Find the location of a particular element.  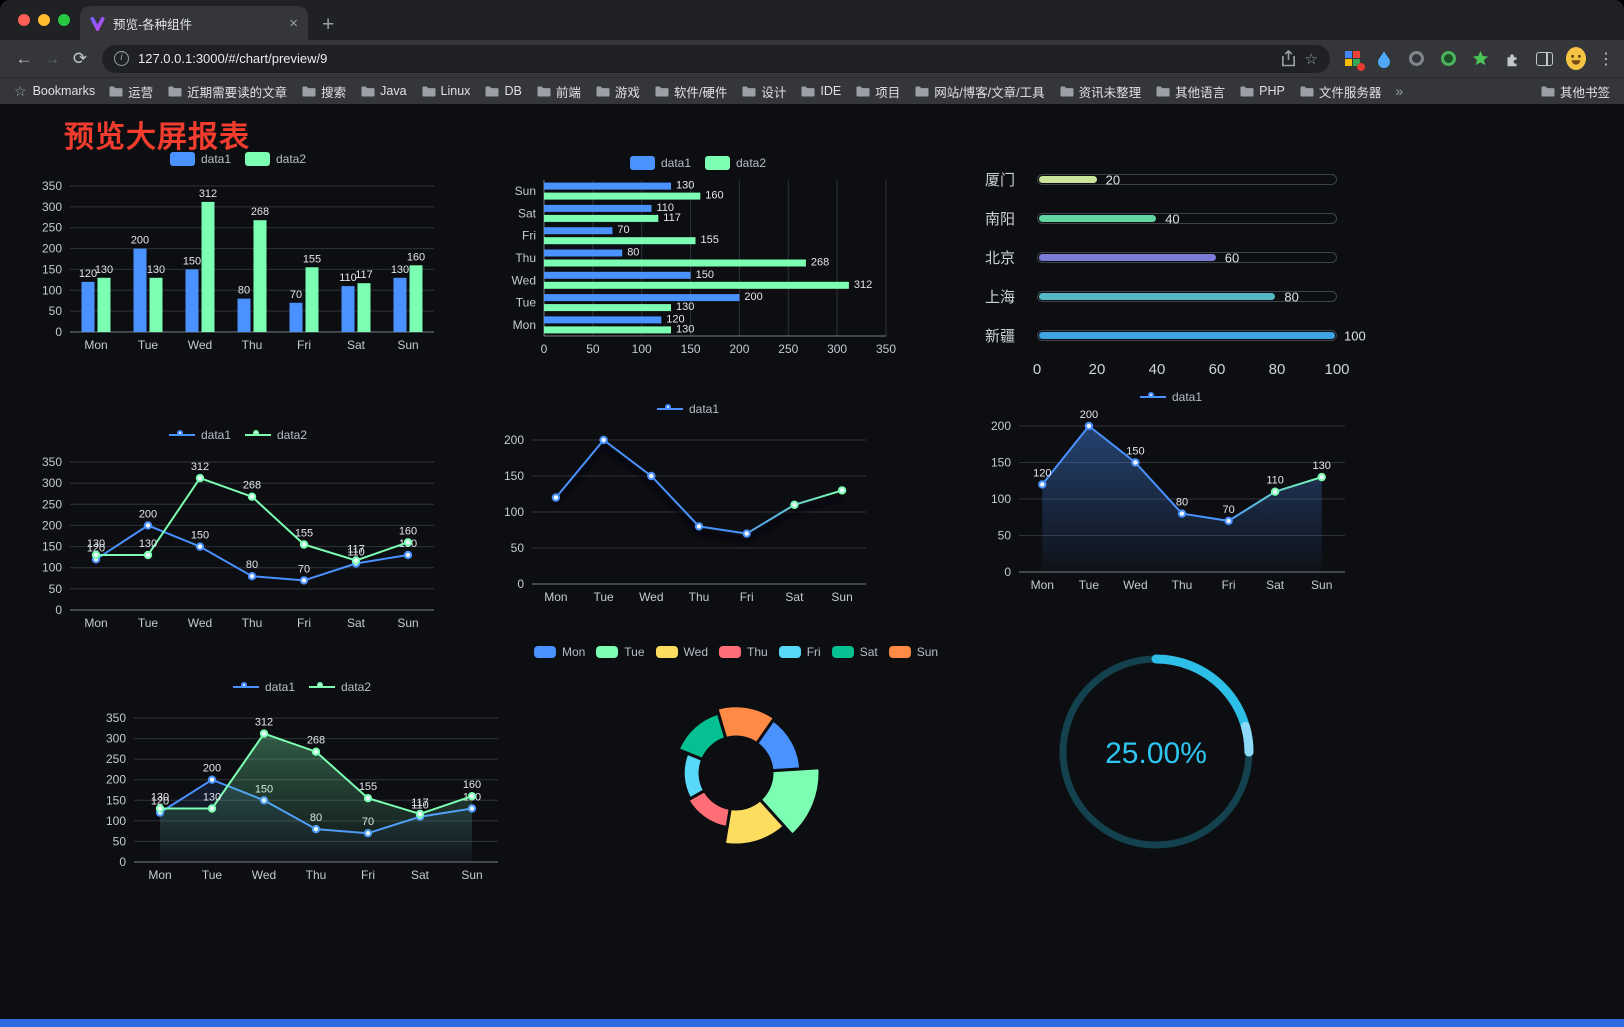

bookmarks-manager-item: ☆ Bookmarks is located at coordinates (54, 91).